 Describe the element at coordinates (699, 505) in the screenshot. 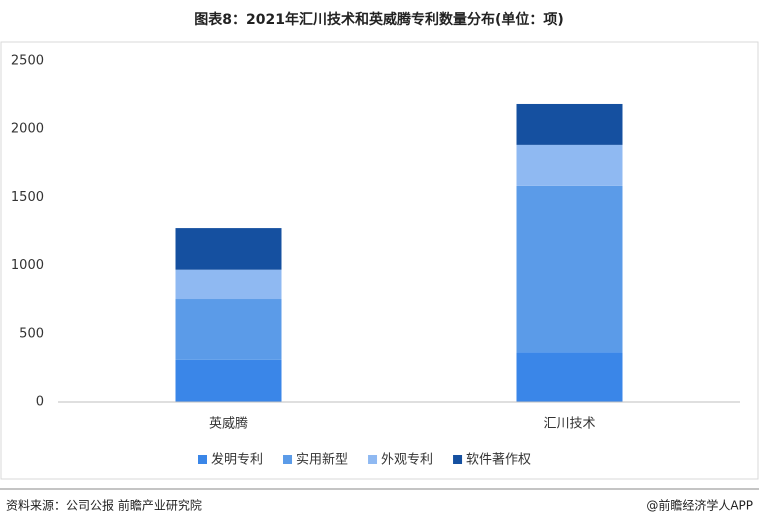

I see `footer-brand: @前瞻经济学人APP` at that location.